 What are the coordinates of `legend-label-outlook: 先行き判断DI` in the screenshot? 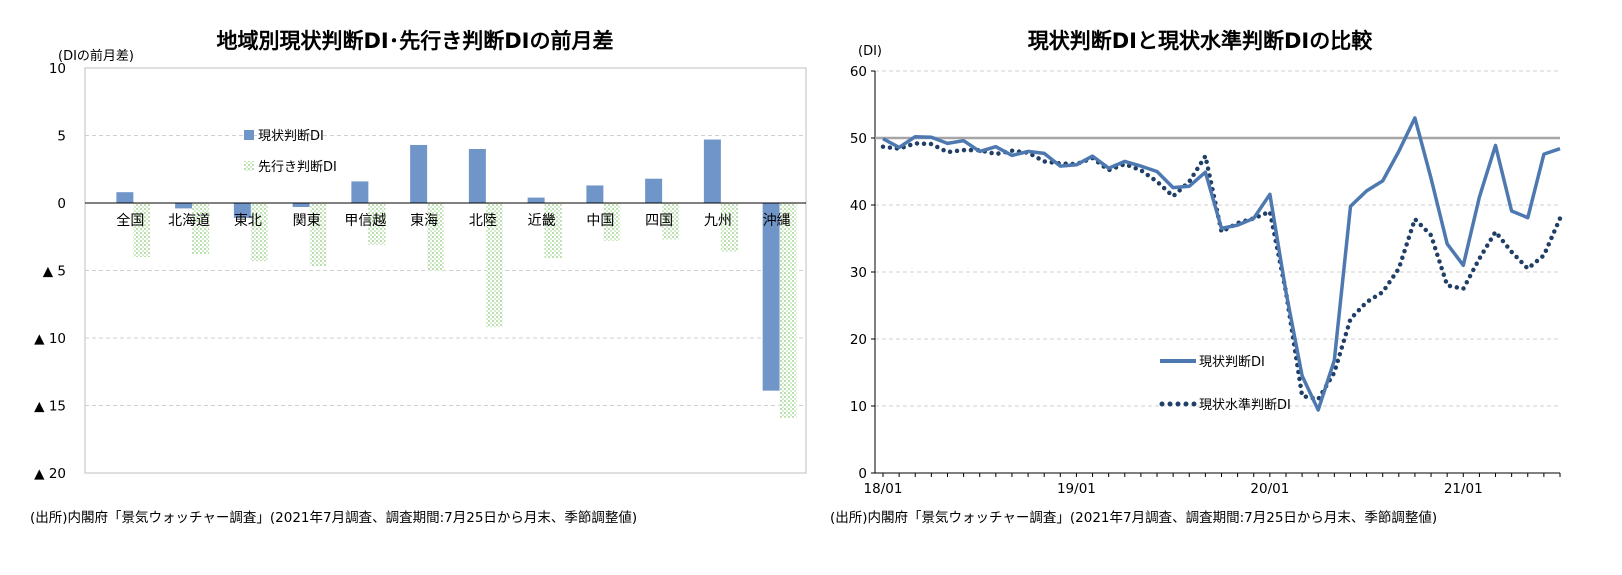 It's located at (297, 167).